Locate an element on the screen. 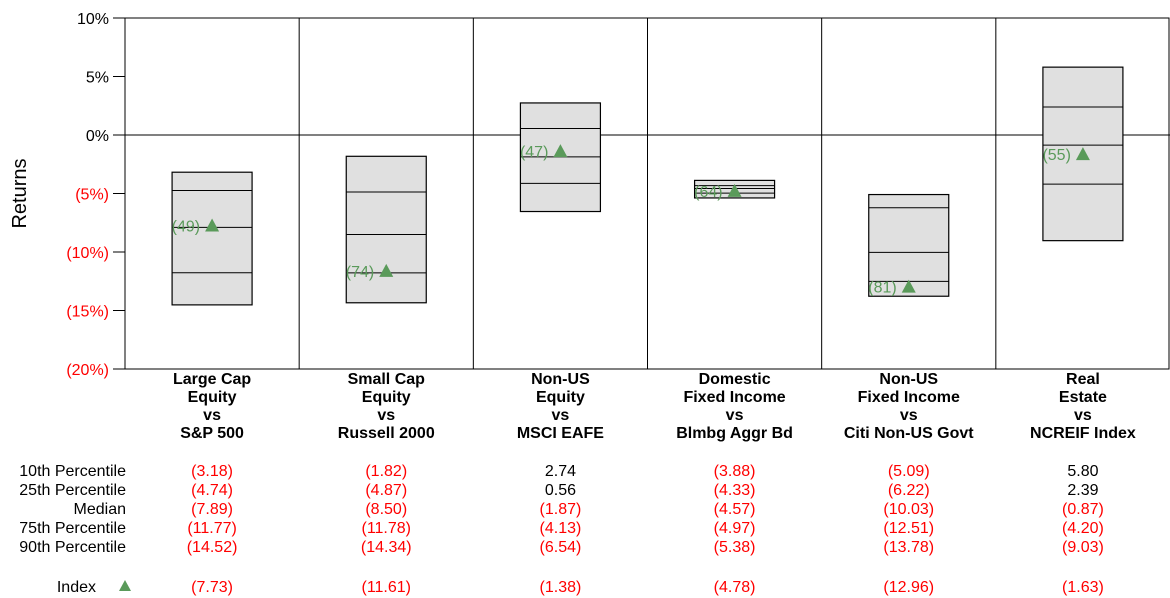 This screenshot has width=1170, height=598. percentile-row-label: 25th Percentile is located at coordinates (72, 490).